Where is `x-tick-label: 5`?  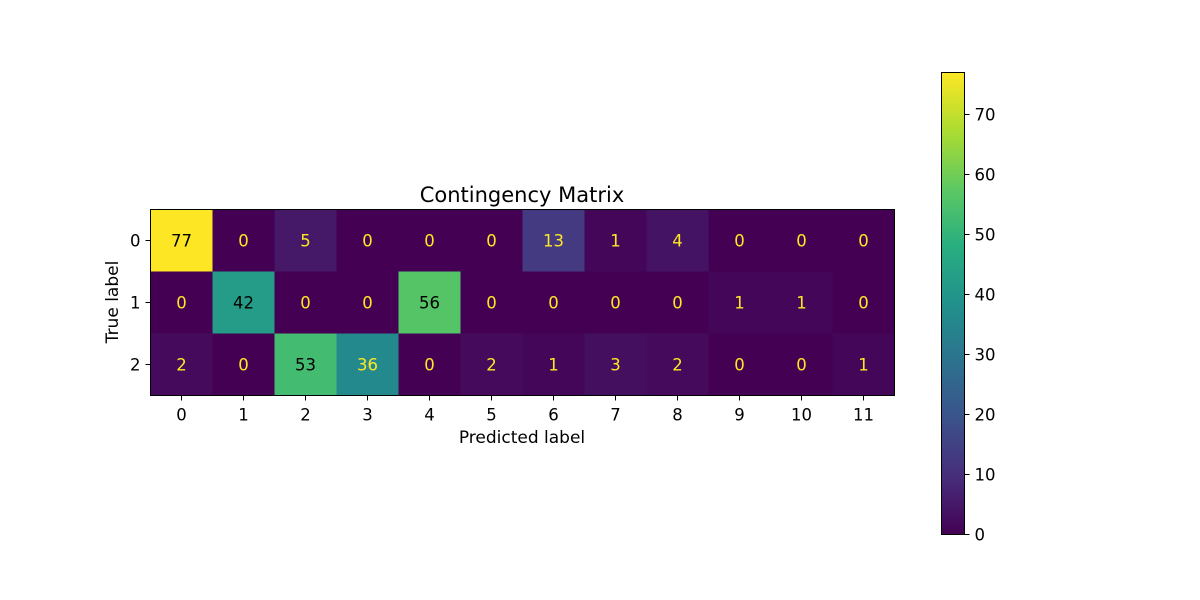
x-tick-label: 5 is located at coordinates (491, 415).